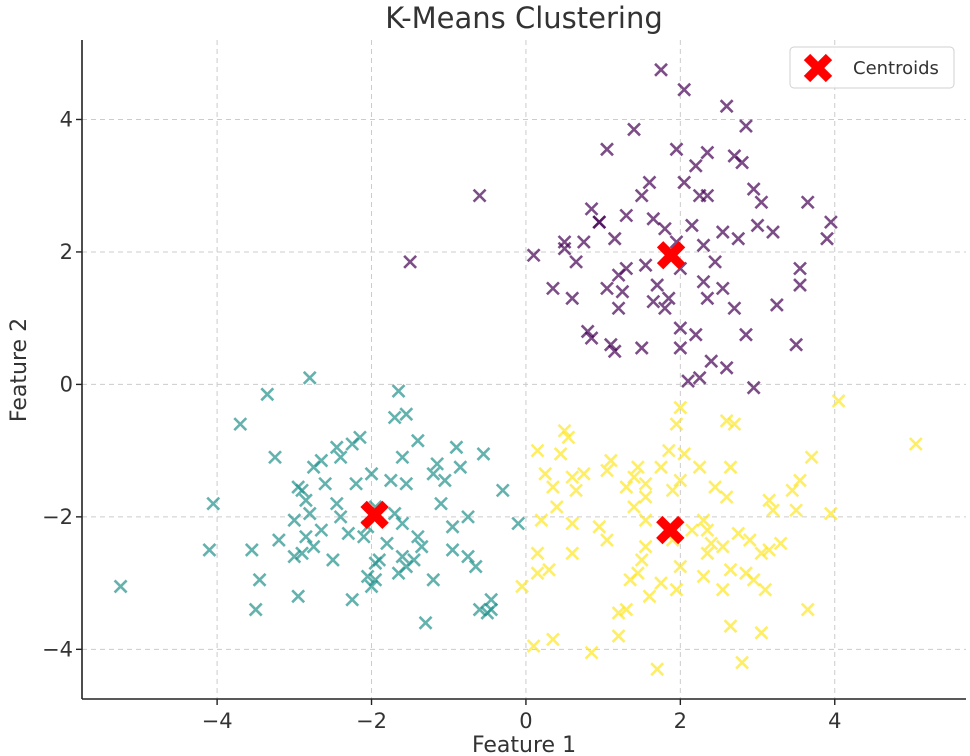  What do you see at coordinates (818, 68) in the screenshot?
I see `legend-centroid-marker` at bounding box center [818, 68].